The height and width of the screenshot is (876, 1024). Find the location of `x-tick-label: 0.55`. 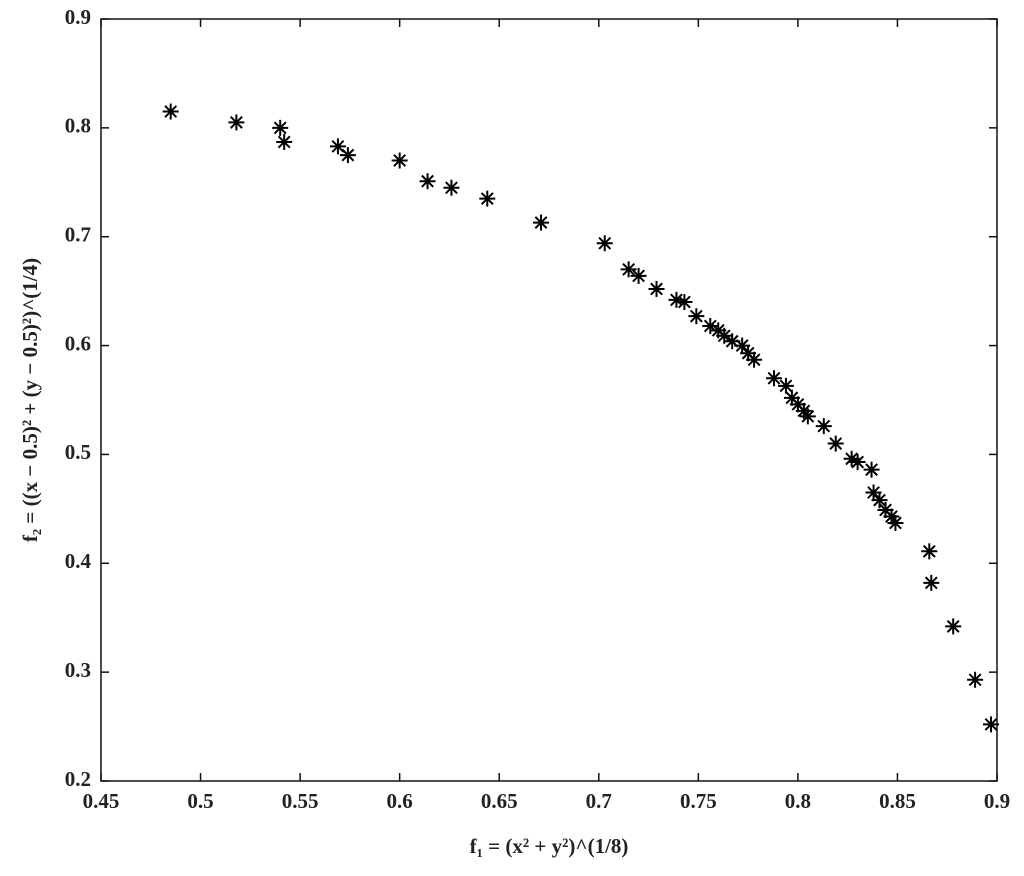

x-tick-label: 0.55 is located at coordinates (300, 801).